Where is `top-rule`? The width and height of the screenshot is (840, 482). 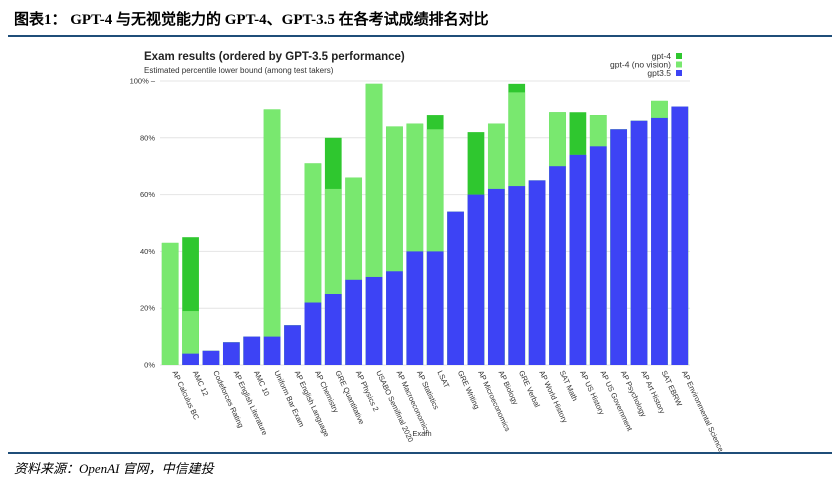 top-rule is located at coordinates (420, 36).